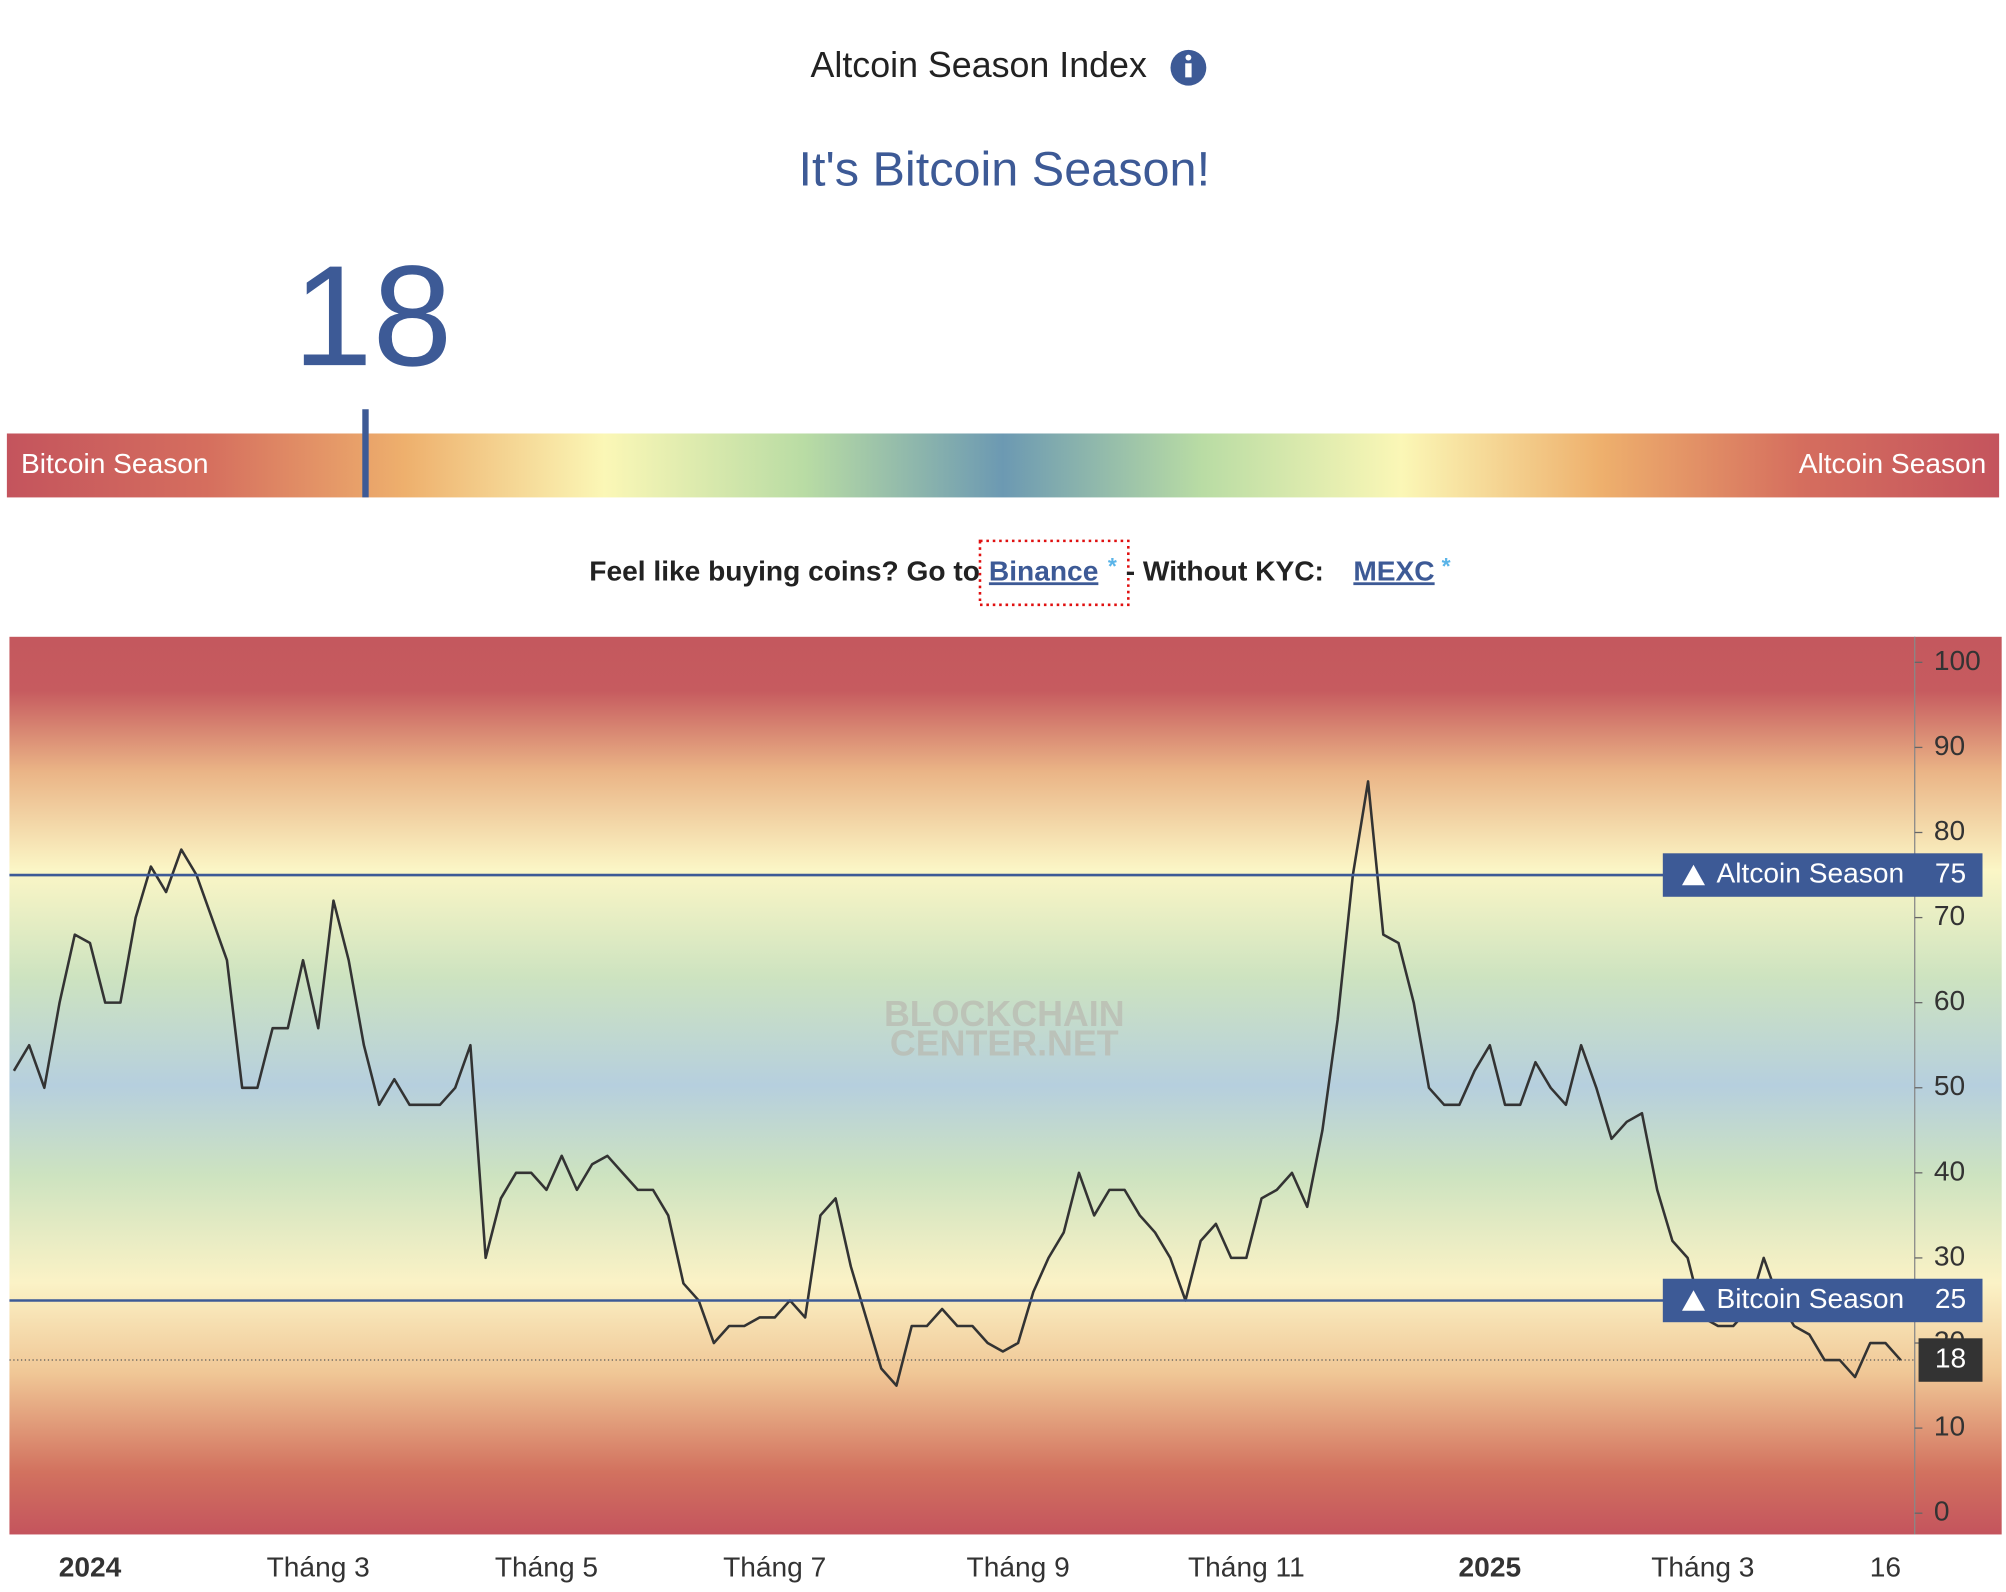 This screenshot has width=2006, height=1592. I want to click on x-tick-label: Tháng 11, so click(1246, 1566).